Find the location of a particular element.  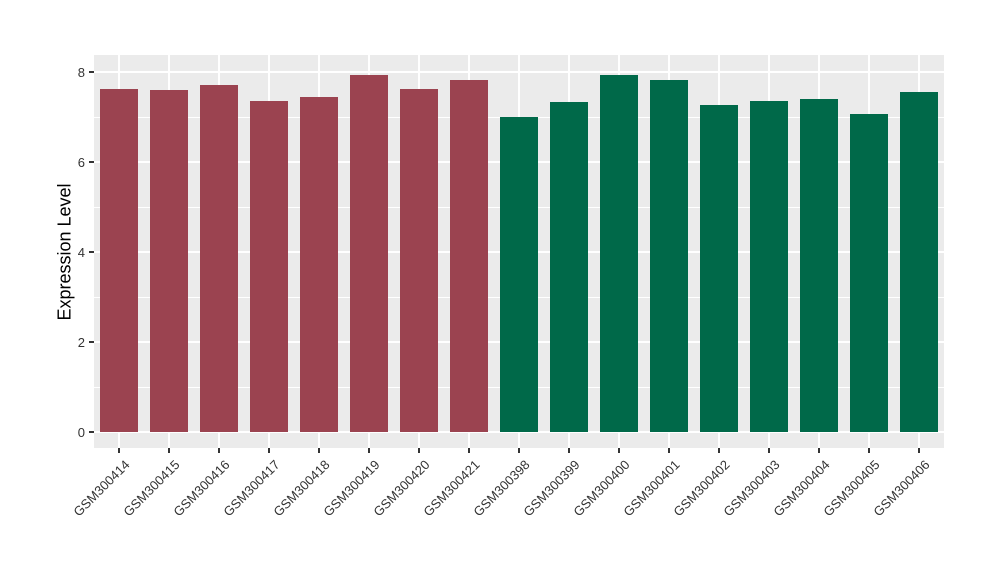

bar-GSM300400 is located at coordinates (619, 253).